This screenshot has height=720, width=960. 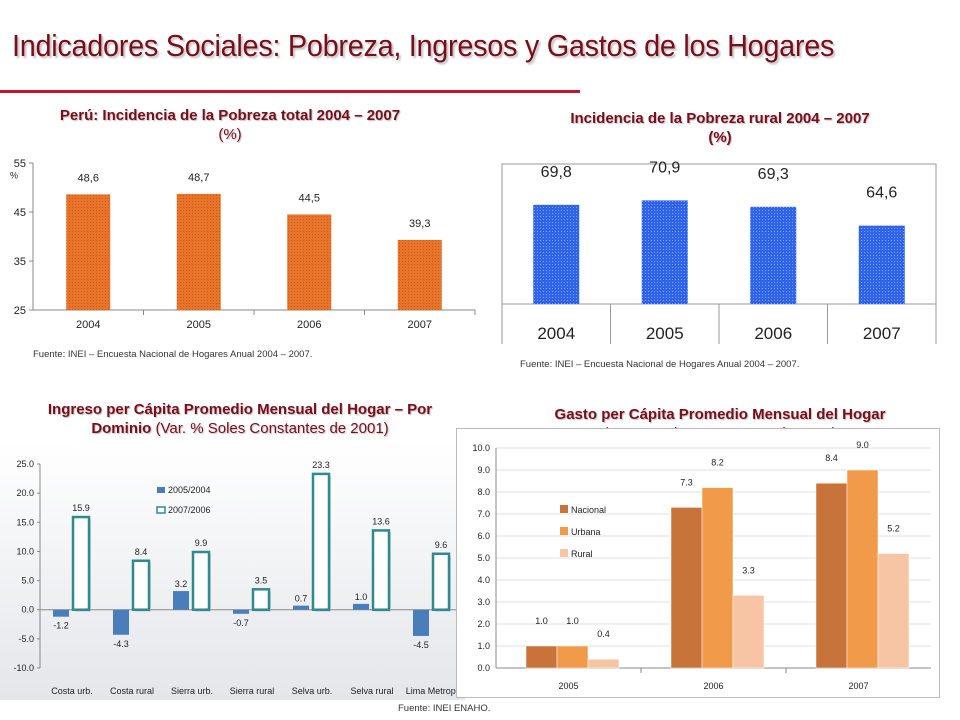 I want to click on chart4-source: Fuente: INEI ENAHO., so click(x=444, y=708).